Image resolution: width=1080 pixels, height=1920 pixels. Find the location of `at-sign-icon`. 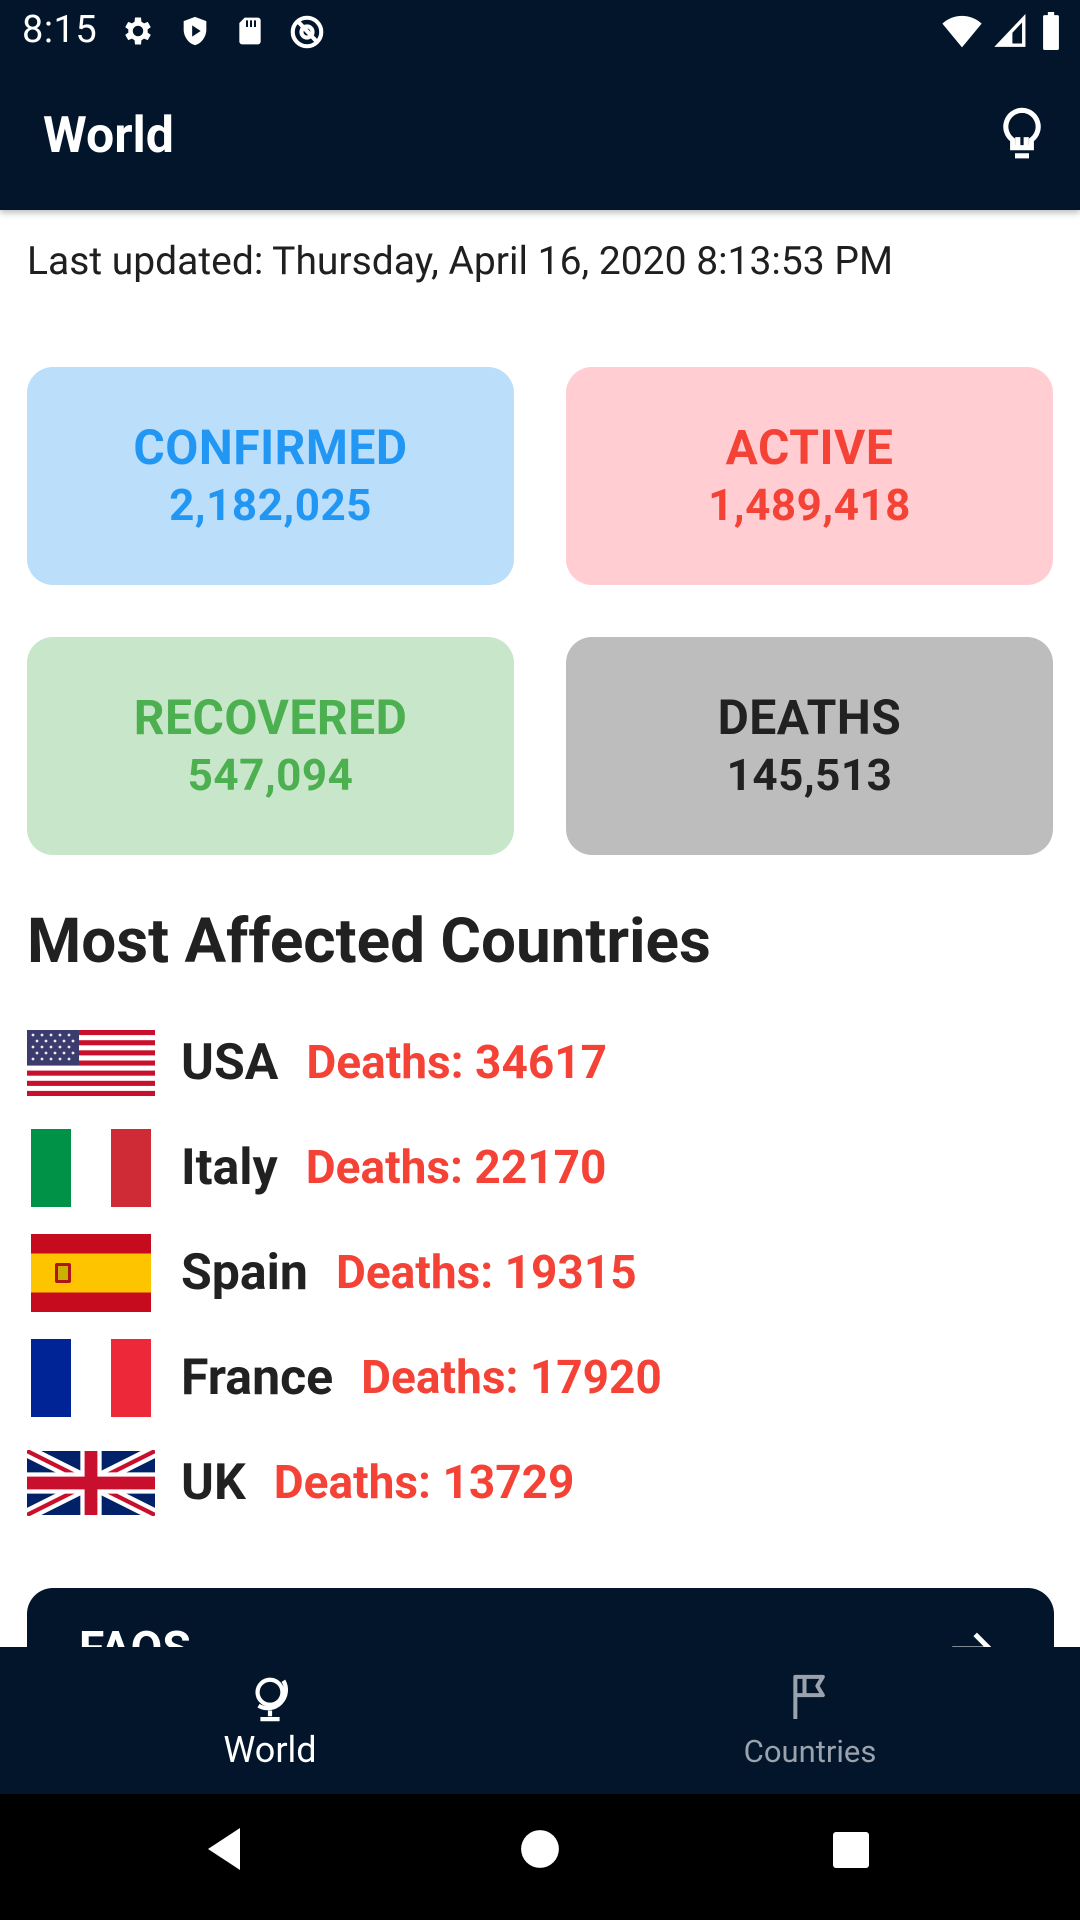

at-sign-icon is located at coordinates (307, 34).